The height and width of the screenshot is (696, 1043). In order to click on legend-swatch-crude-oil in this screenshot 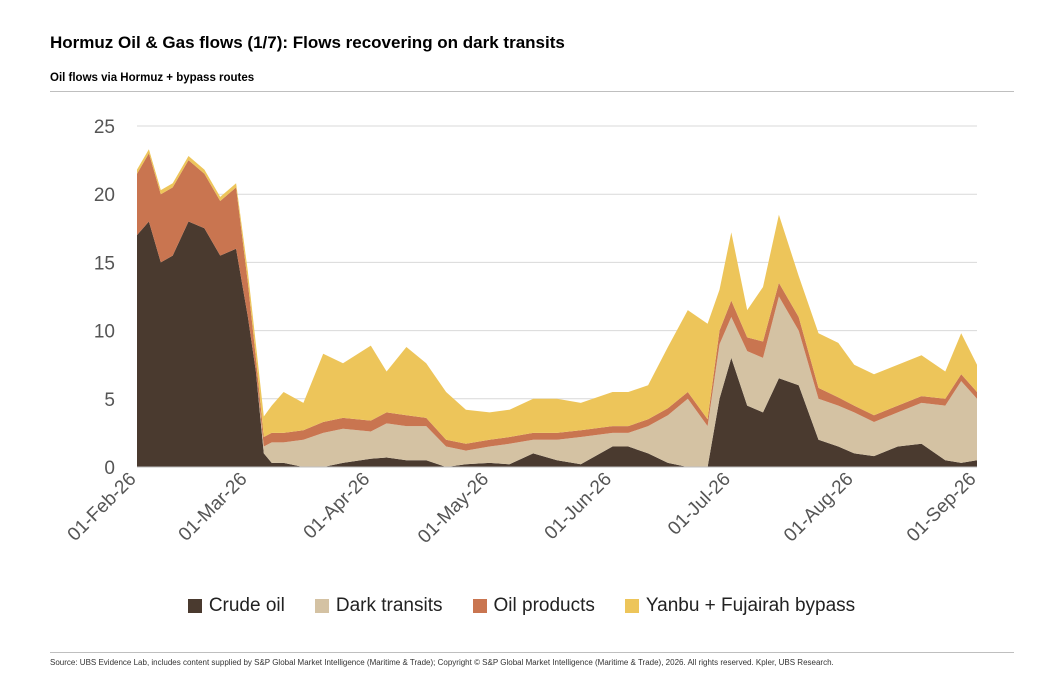, I will do `click(194, 606)`.